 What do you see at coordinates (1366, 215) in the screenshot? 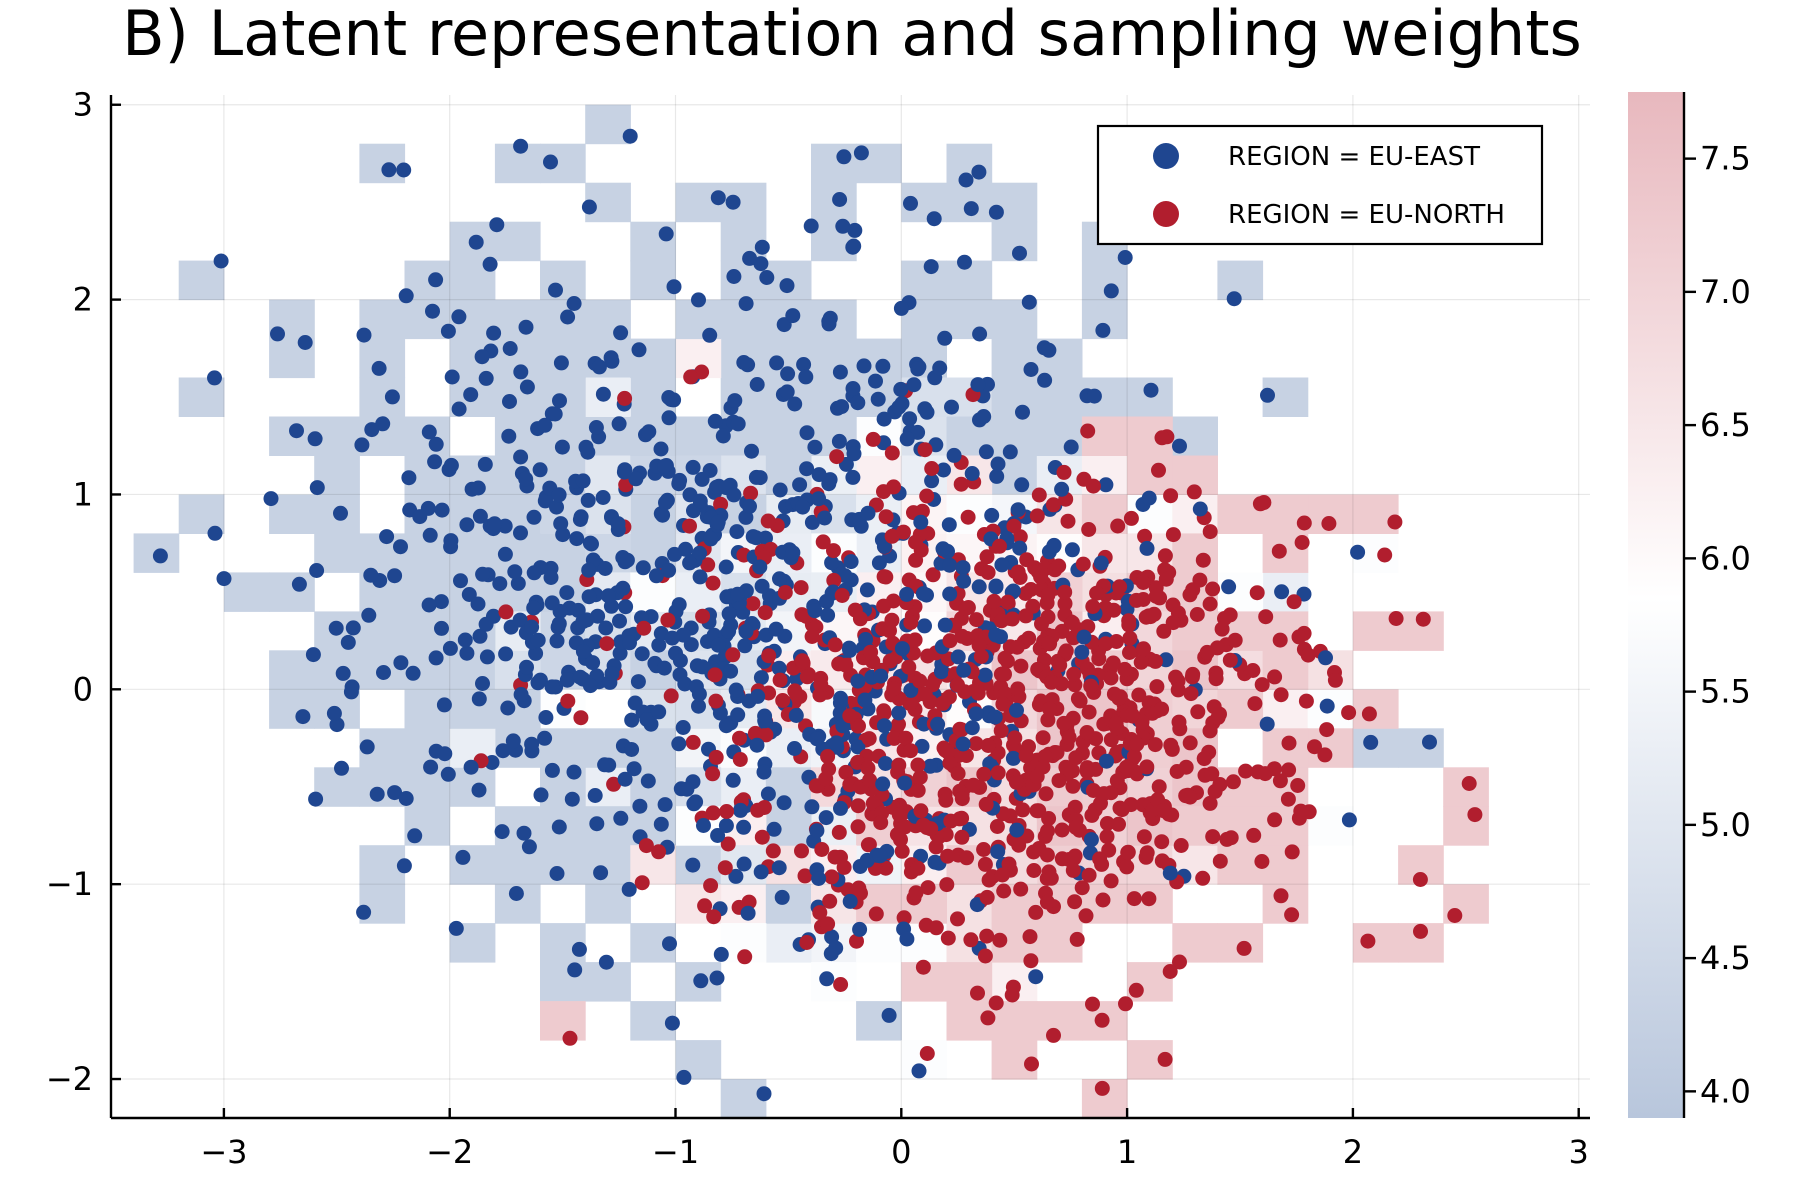
I see `legend-label: REGION = EU-NORTH` at bounding box center [1366, 215].